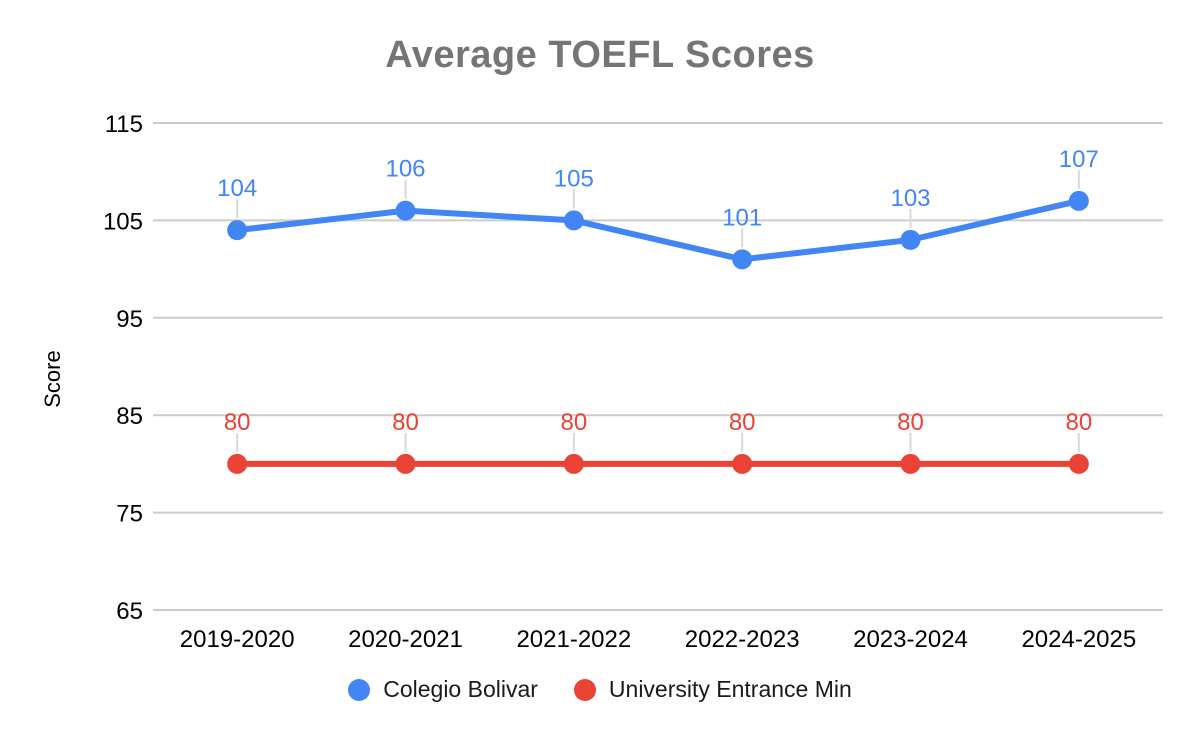  I want to click on legend: Colegio Bolivar University Entrance Min, so click(600, 689).